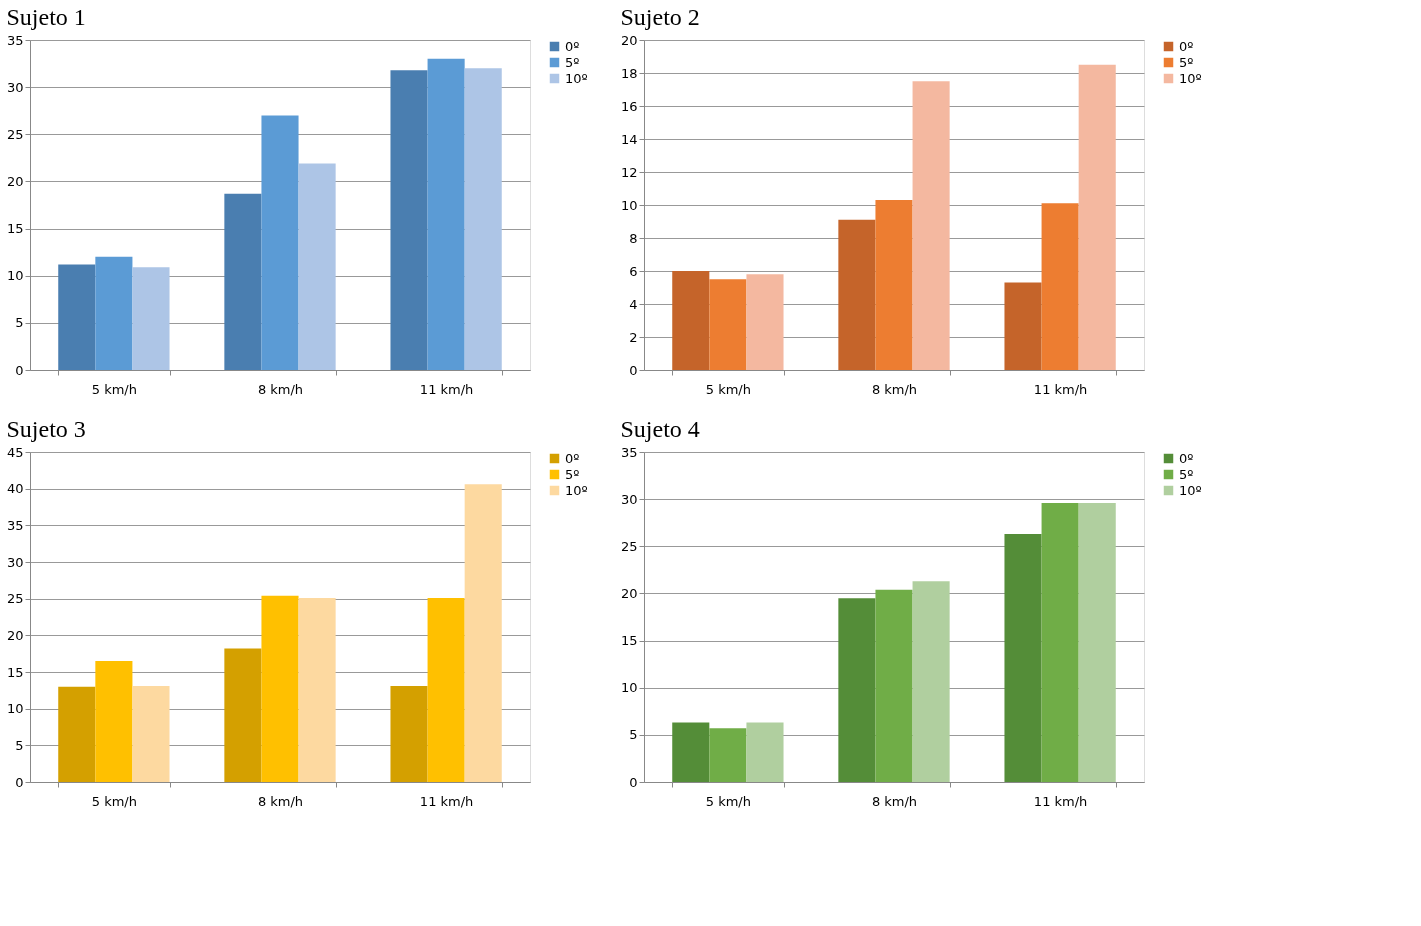 This screenshot has height=926, width=1421. I want to click on y-tick-label: 14, so click(629, 139).